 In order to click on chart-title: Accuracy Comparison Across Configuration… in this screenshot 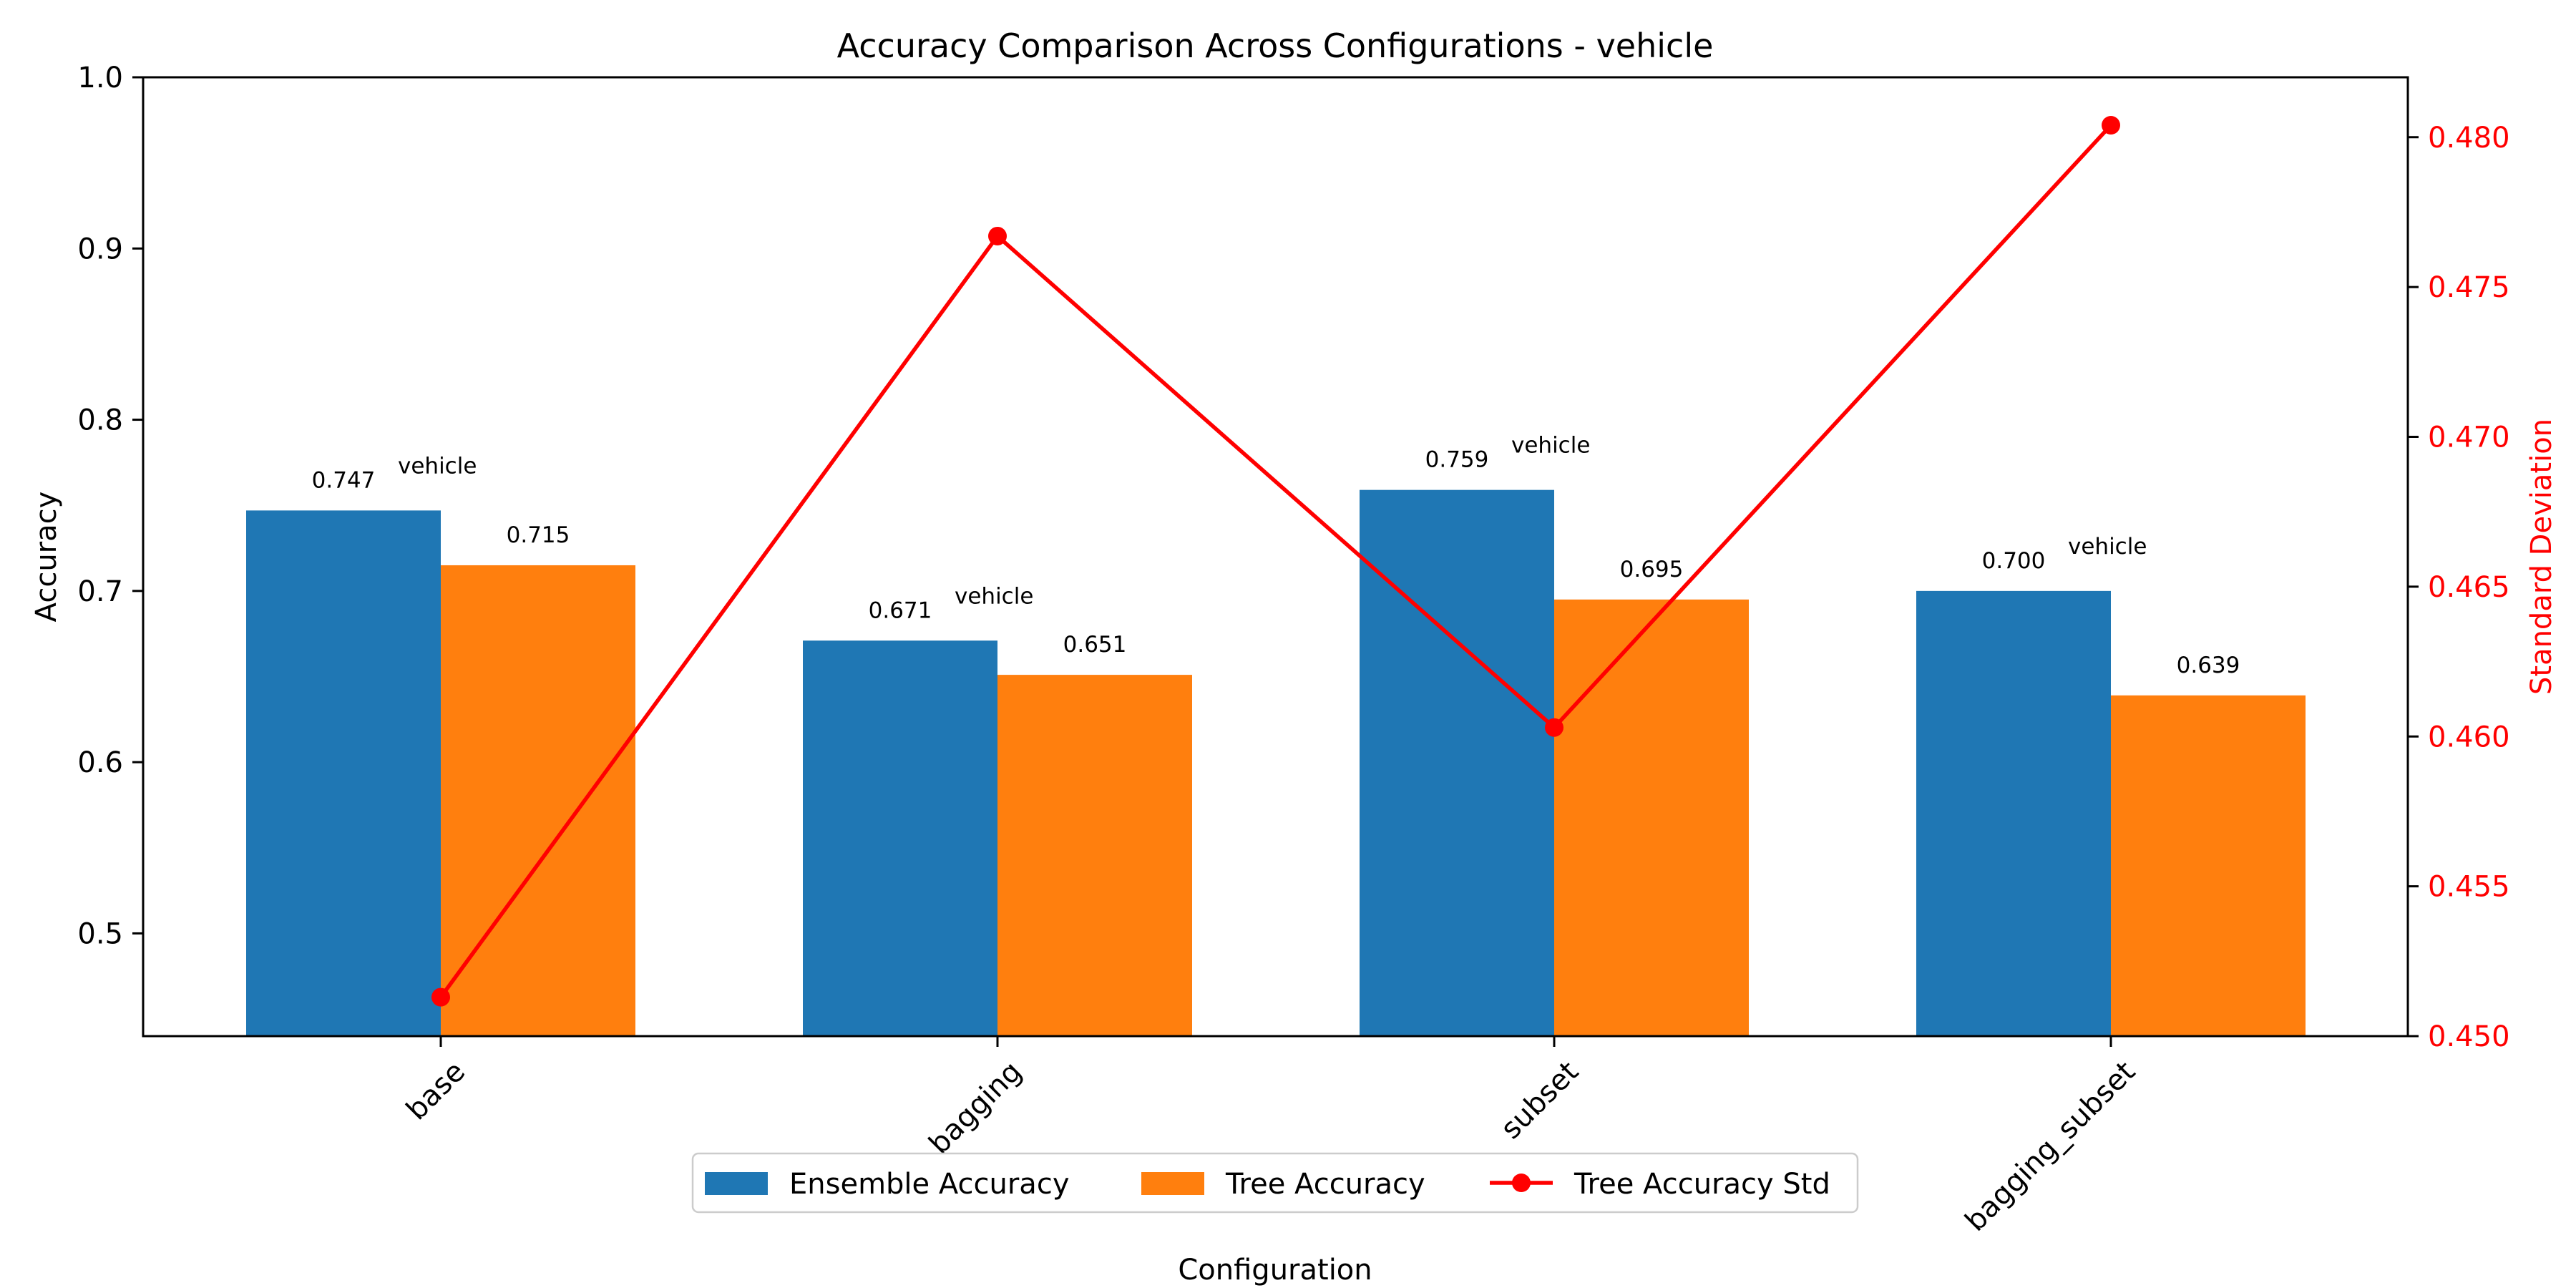, I will do `click(1275, 45)`.